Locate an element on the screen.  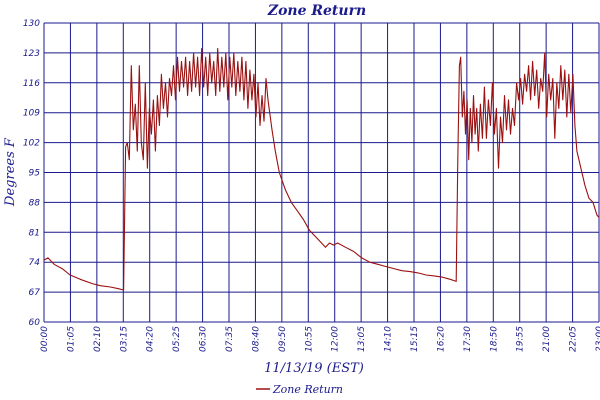
x-tick-label: 14:10 is located at coordinates (389, 339).